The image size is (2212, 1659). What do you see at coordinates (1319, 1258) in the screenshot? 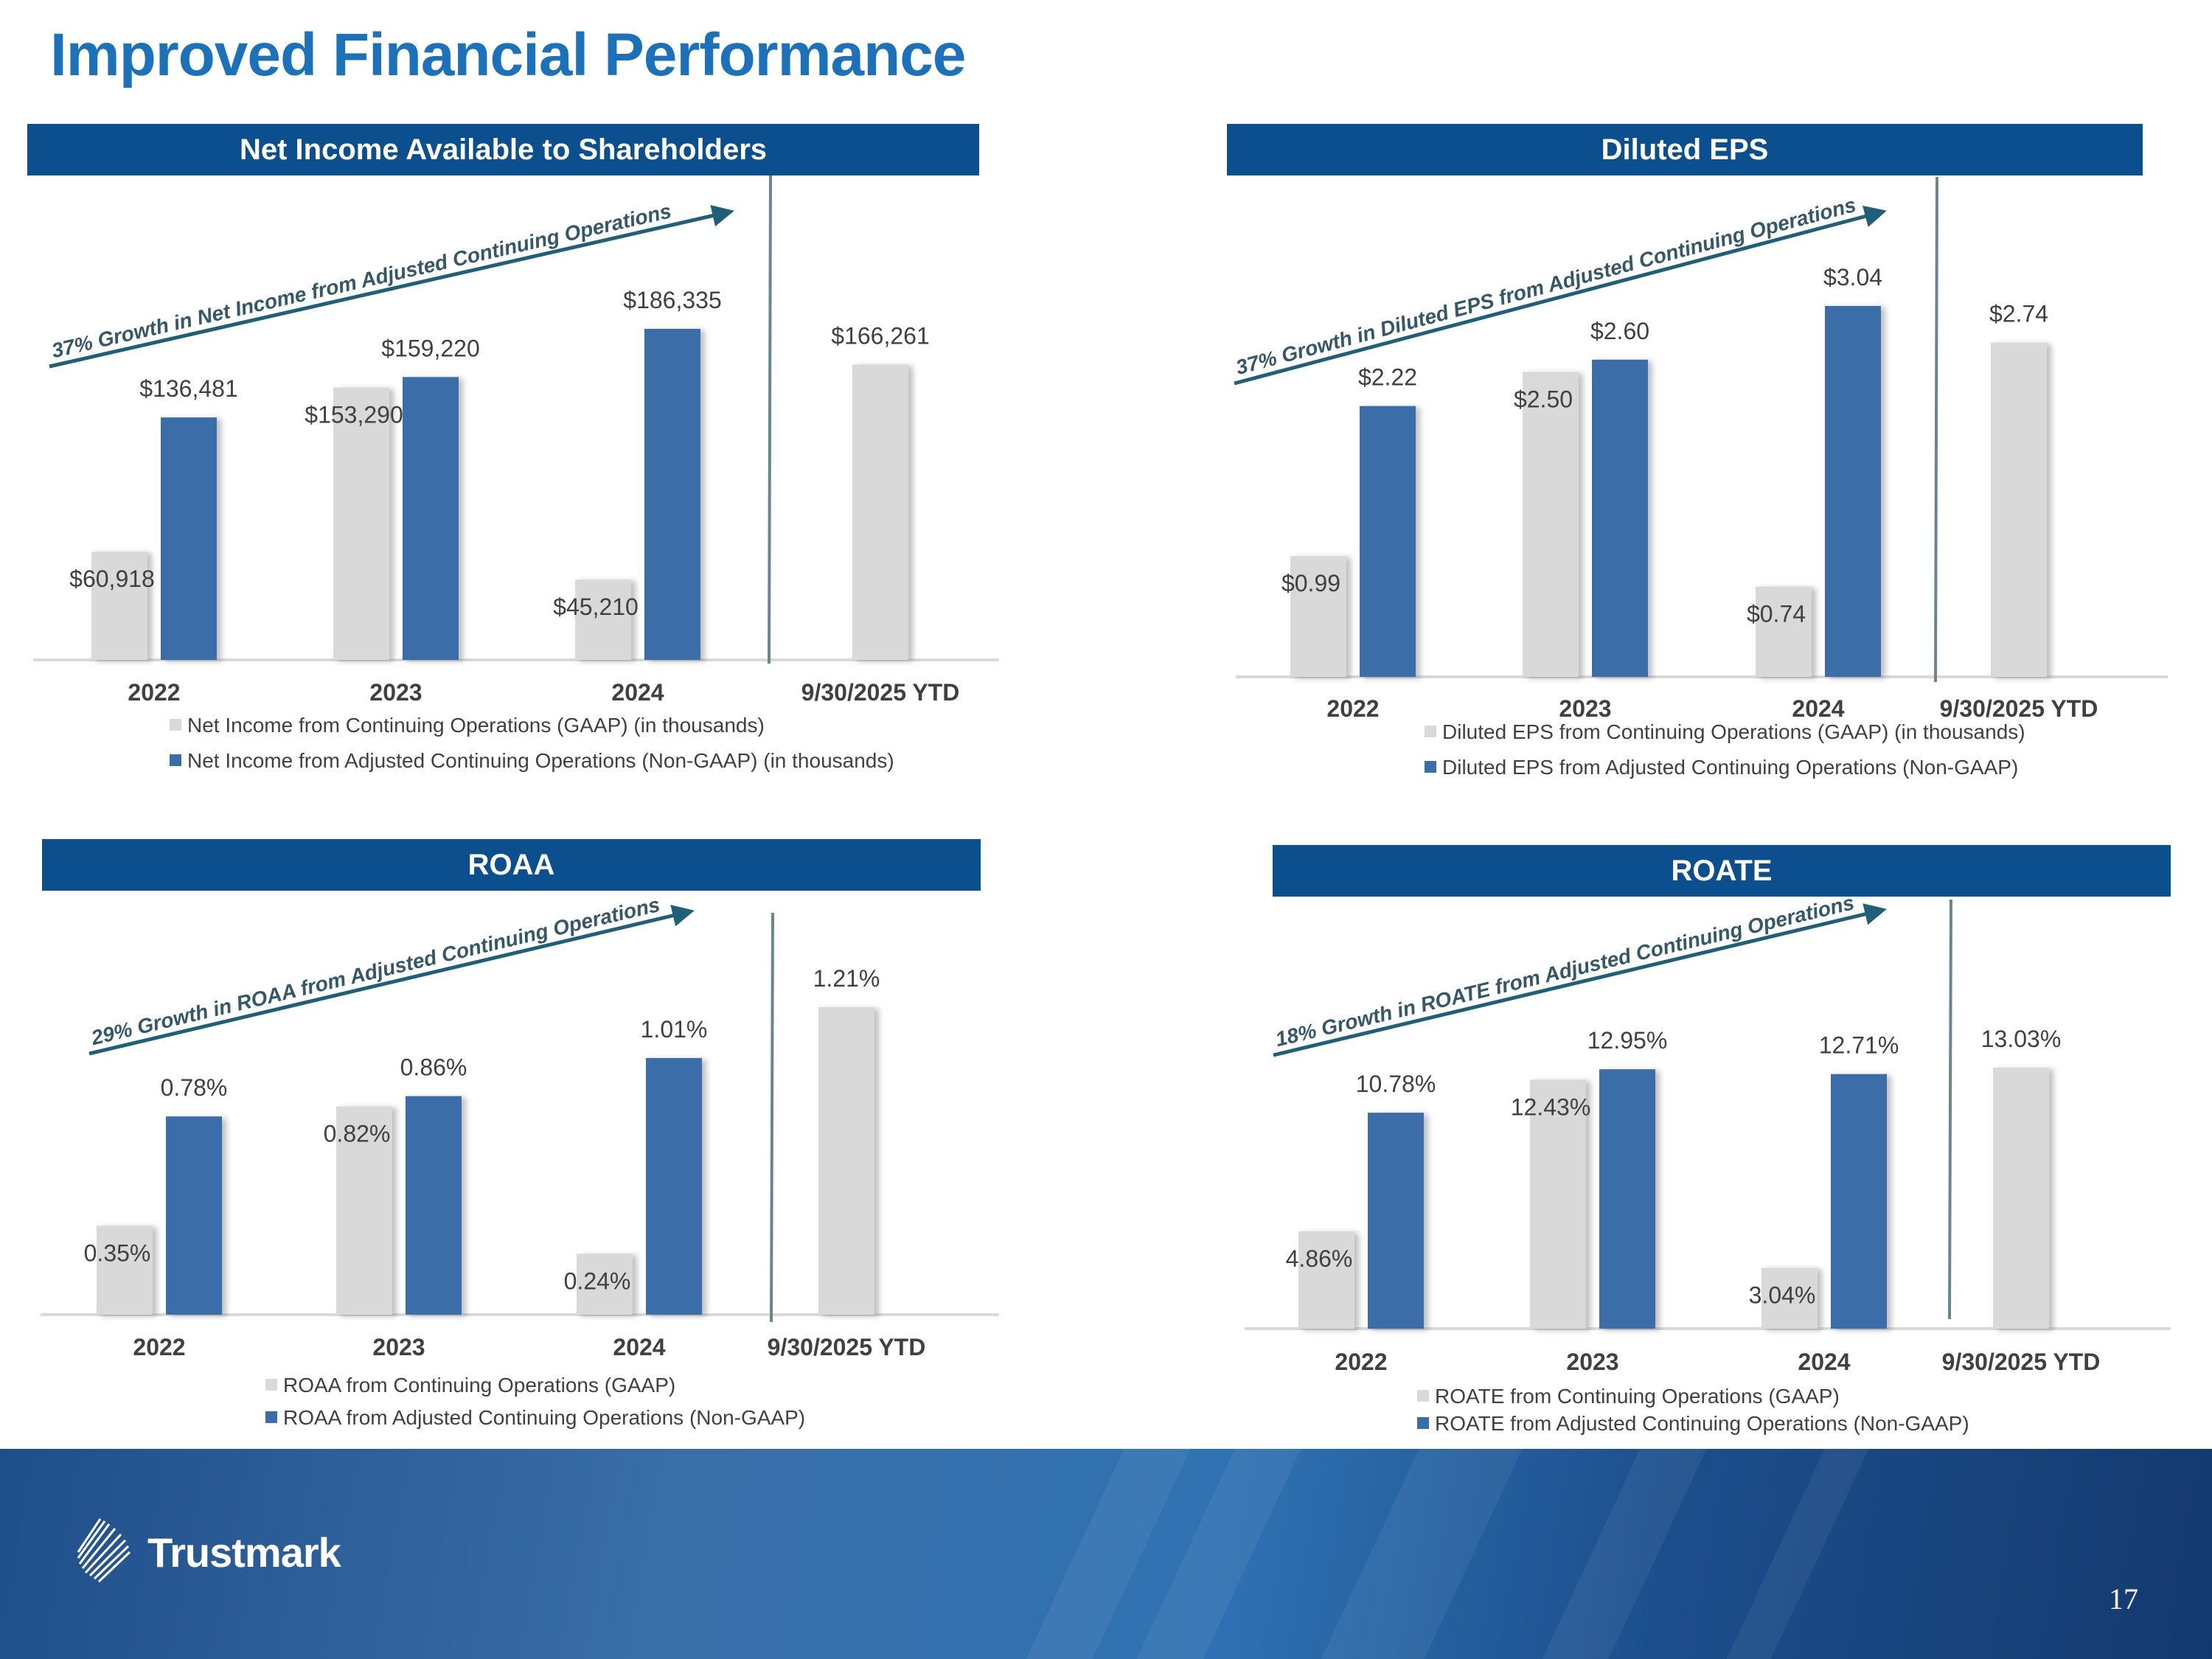
I see `data-label-gaap: 4.86%` at bounding box center [1319, 1258].